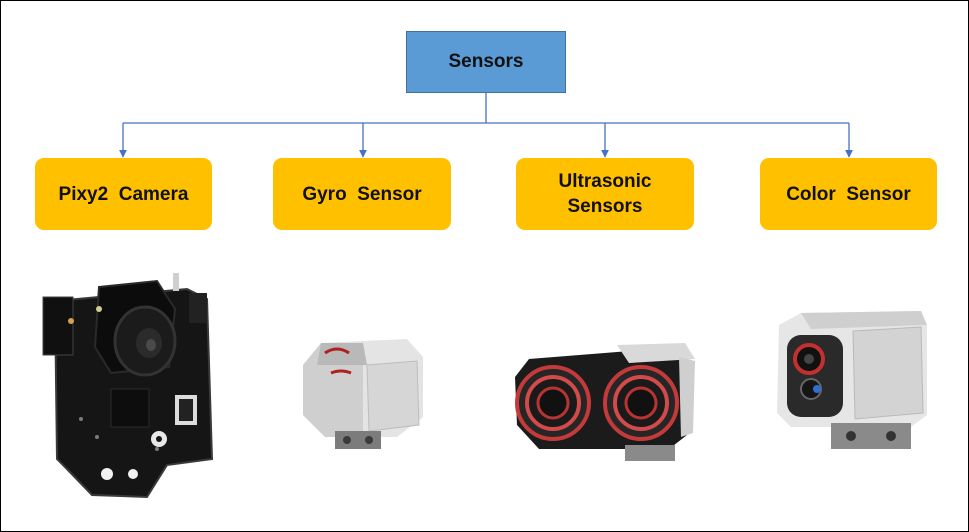  What do you see at coordinates (605, 402) in the screenshot?
I see `ultrasonic-sensor-image` at bounding box center [605, 402].